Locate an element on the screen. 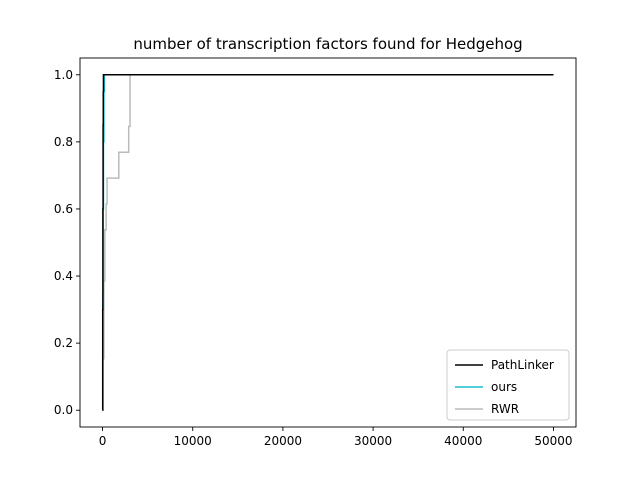 This screenshot has height=480, width=640. y-tick-label: 0.0 is located at coordinates (63, 410).